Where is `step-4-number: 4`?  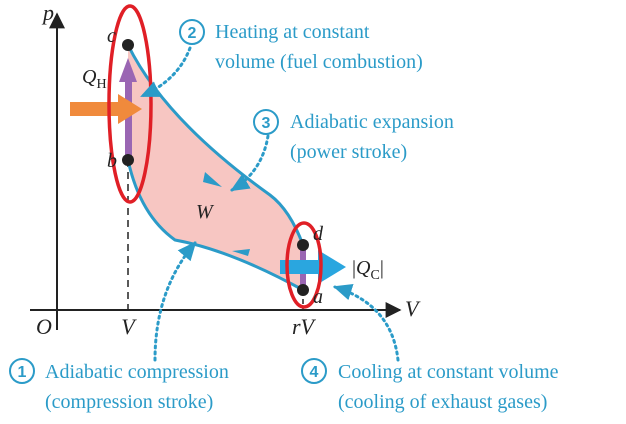
step-4-number: 4 is located at coordinates (314, 372).